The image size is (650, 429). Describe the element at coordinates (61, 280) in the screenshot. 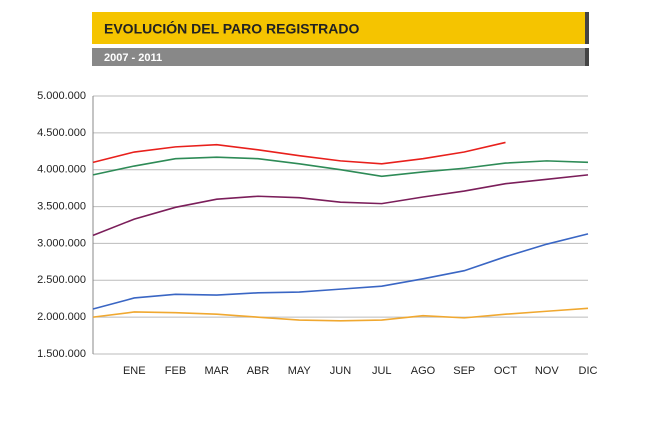

I see `y-tick-label: 2.500.000` at that location.